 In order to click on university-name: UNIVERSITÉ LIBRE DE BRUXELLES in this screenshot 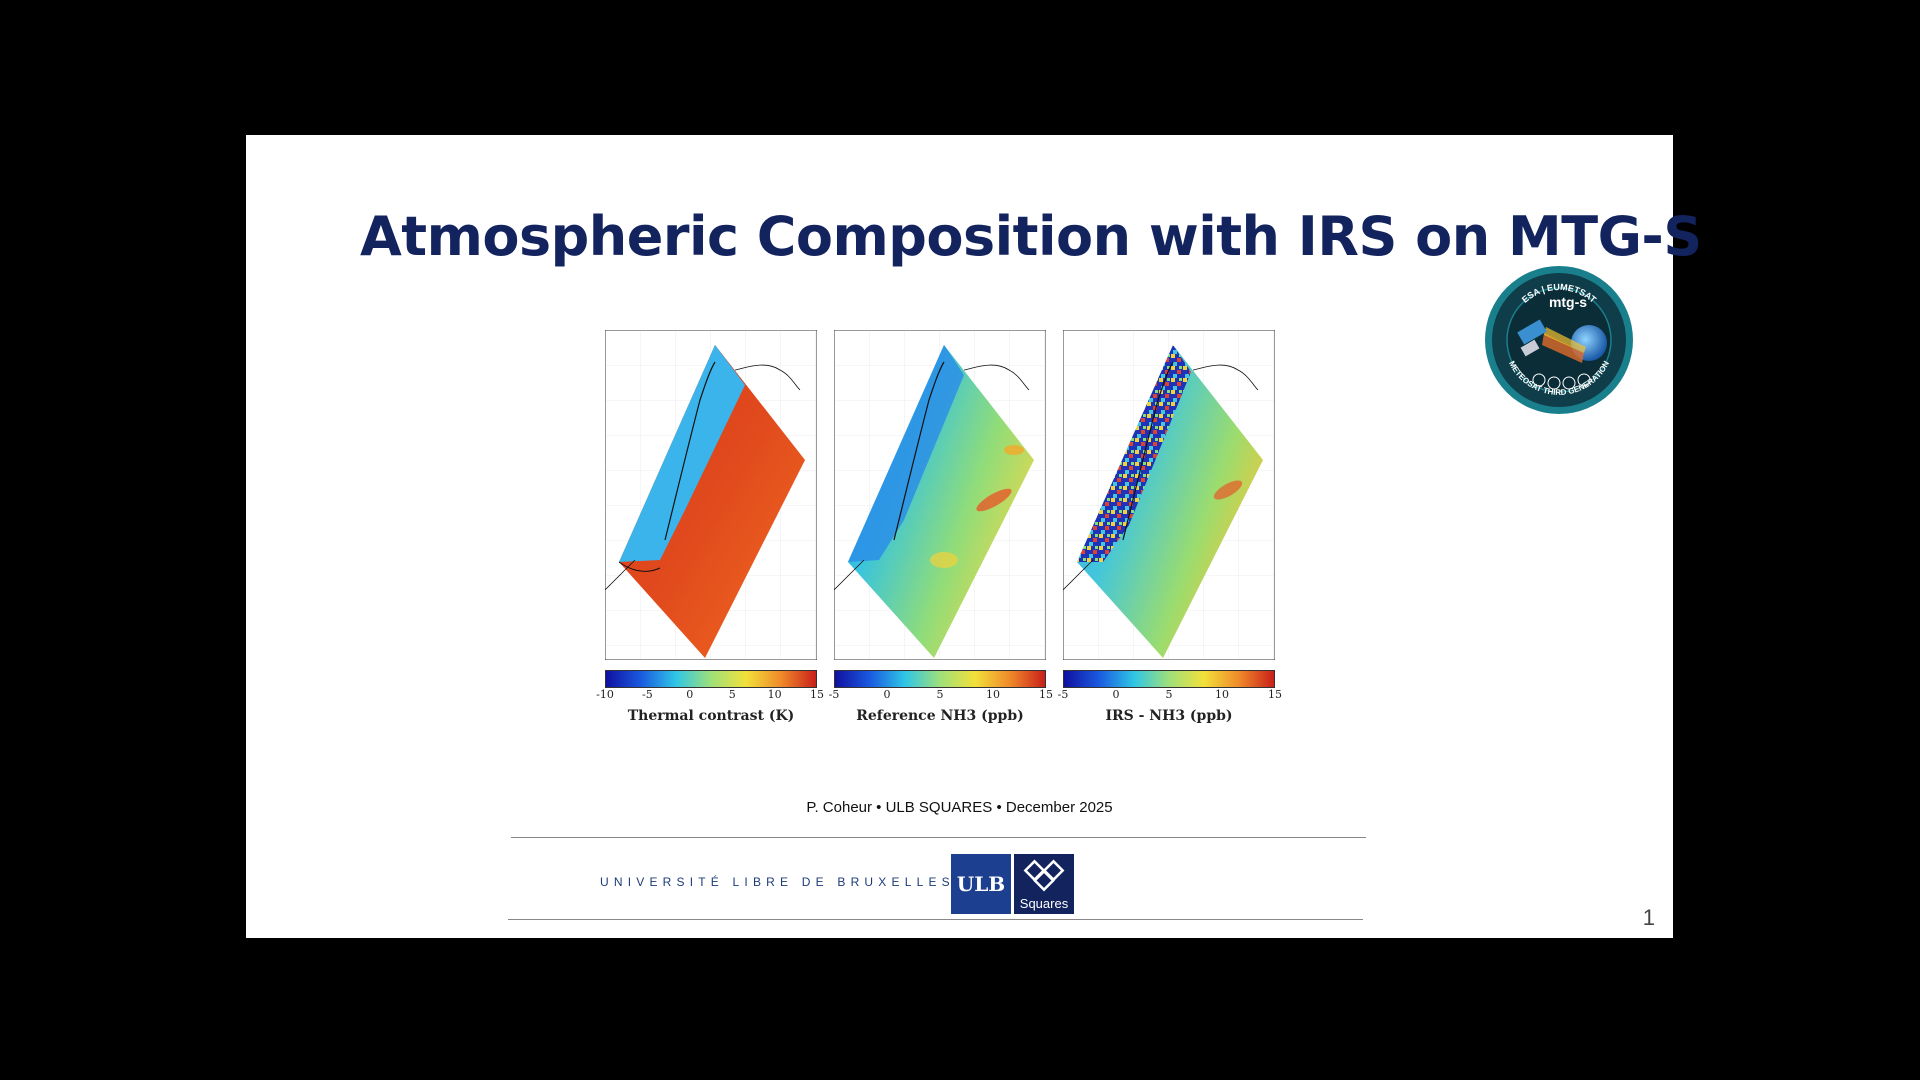, I will do `click(777, 882)`.